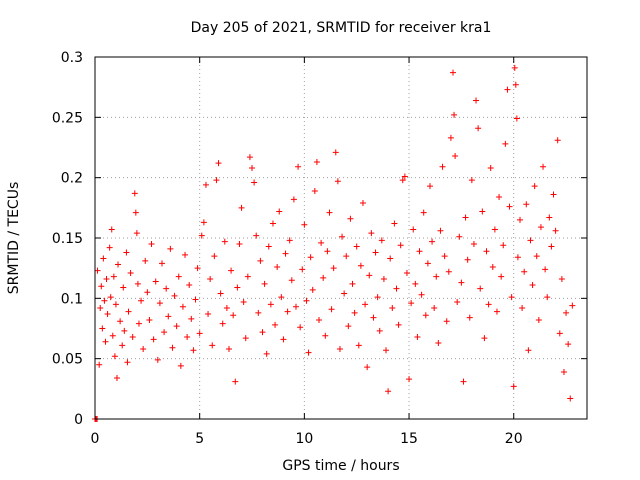 This screenshot has width=640, height=480. I want to click on y-tick-label: 0.25, so click(67, 118).